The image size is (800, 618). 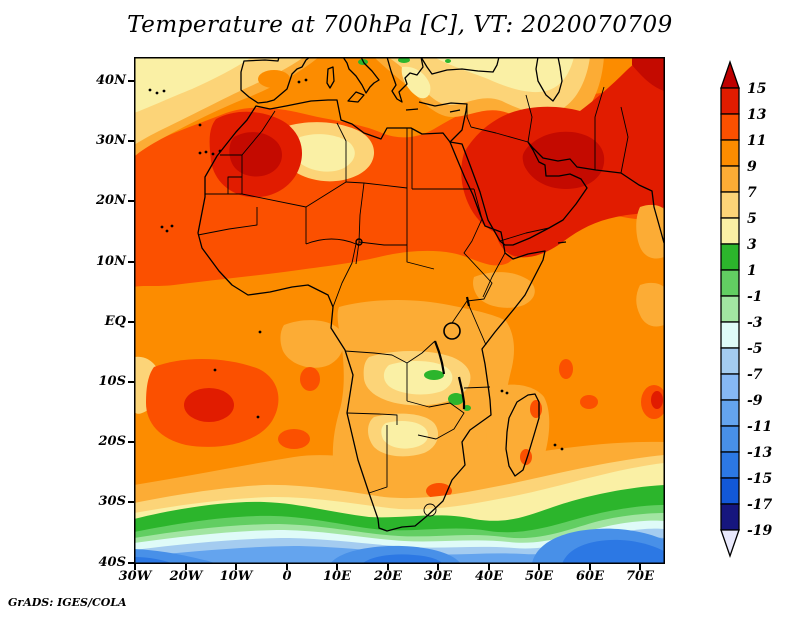 I want to click on lat-tick-label: EQ, so click(x=115, y=321).